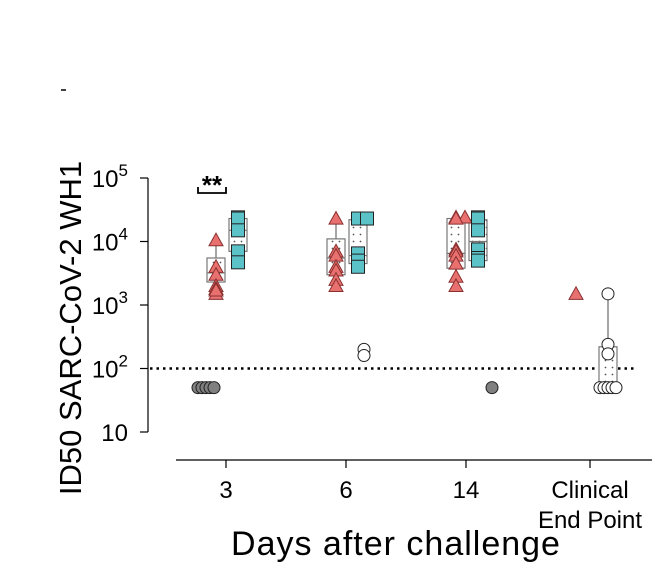 The height and width of the screenshot is (568, 660). Describe the element at coordinates (110, 241) in the screenshot. I see `y-tick-label: 10⁴` at that location.